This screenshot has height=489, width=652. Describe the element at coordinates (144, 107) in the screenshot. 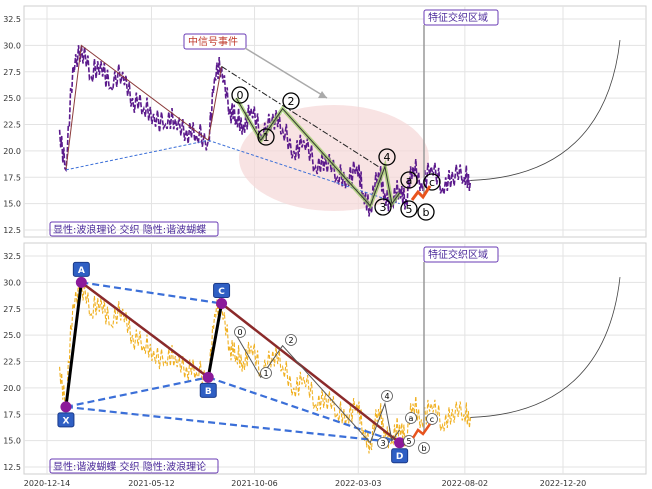

I see `wave-structure-line` at that location.